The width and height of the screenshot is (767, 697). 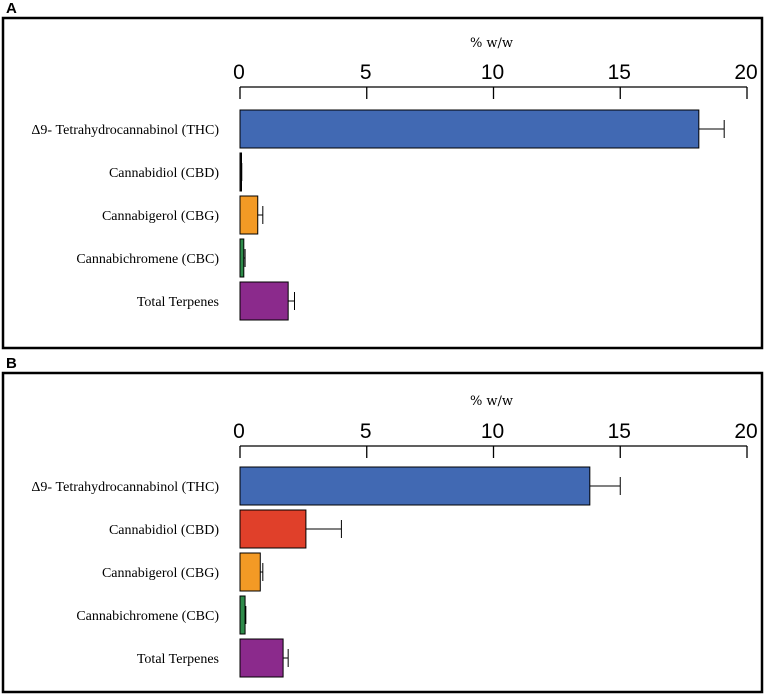 I want to click on panel-label-a: A, so click(x=11, y=8).